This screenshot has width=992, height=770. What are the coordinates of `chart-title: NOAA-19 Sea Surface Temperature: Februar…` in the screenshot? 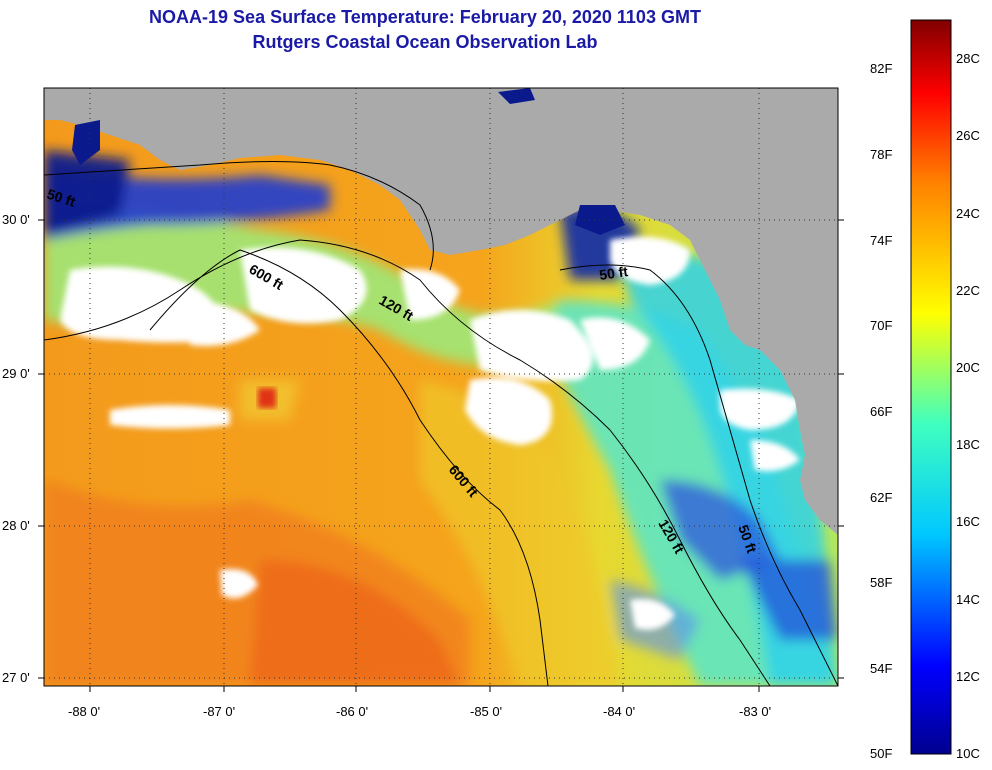 It's located at (425, 17).